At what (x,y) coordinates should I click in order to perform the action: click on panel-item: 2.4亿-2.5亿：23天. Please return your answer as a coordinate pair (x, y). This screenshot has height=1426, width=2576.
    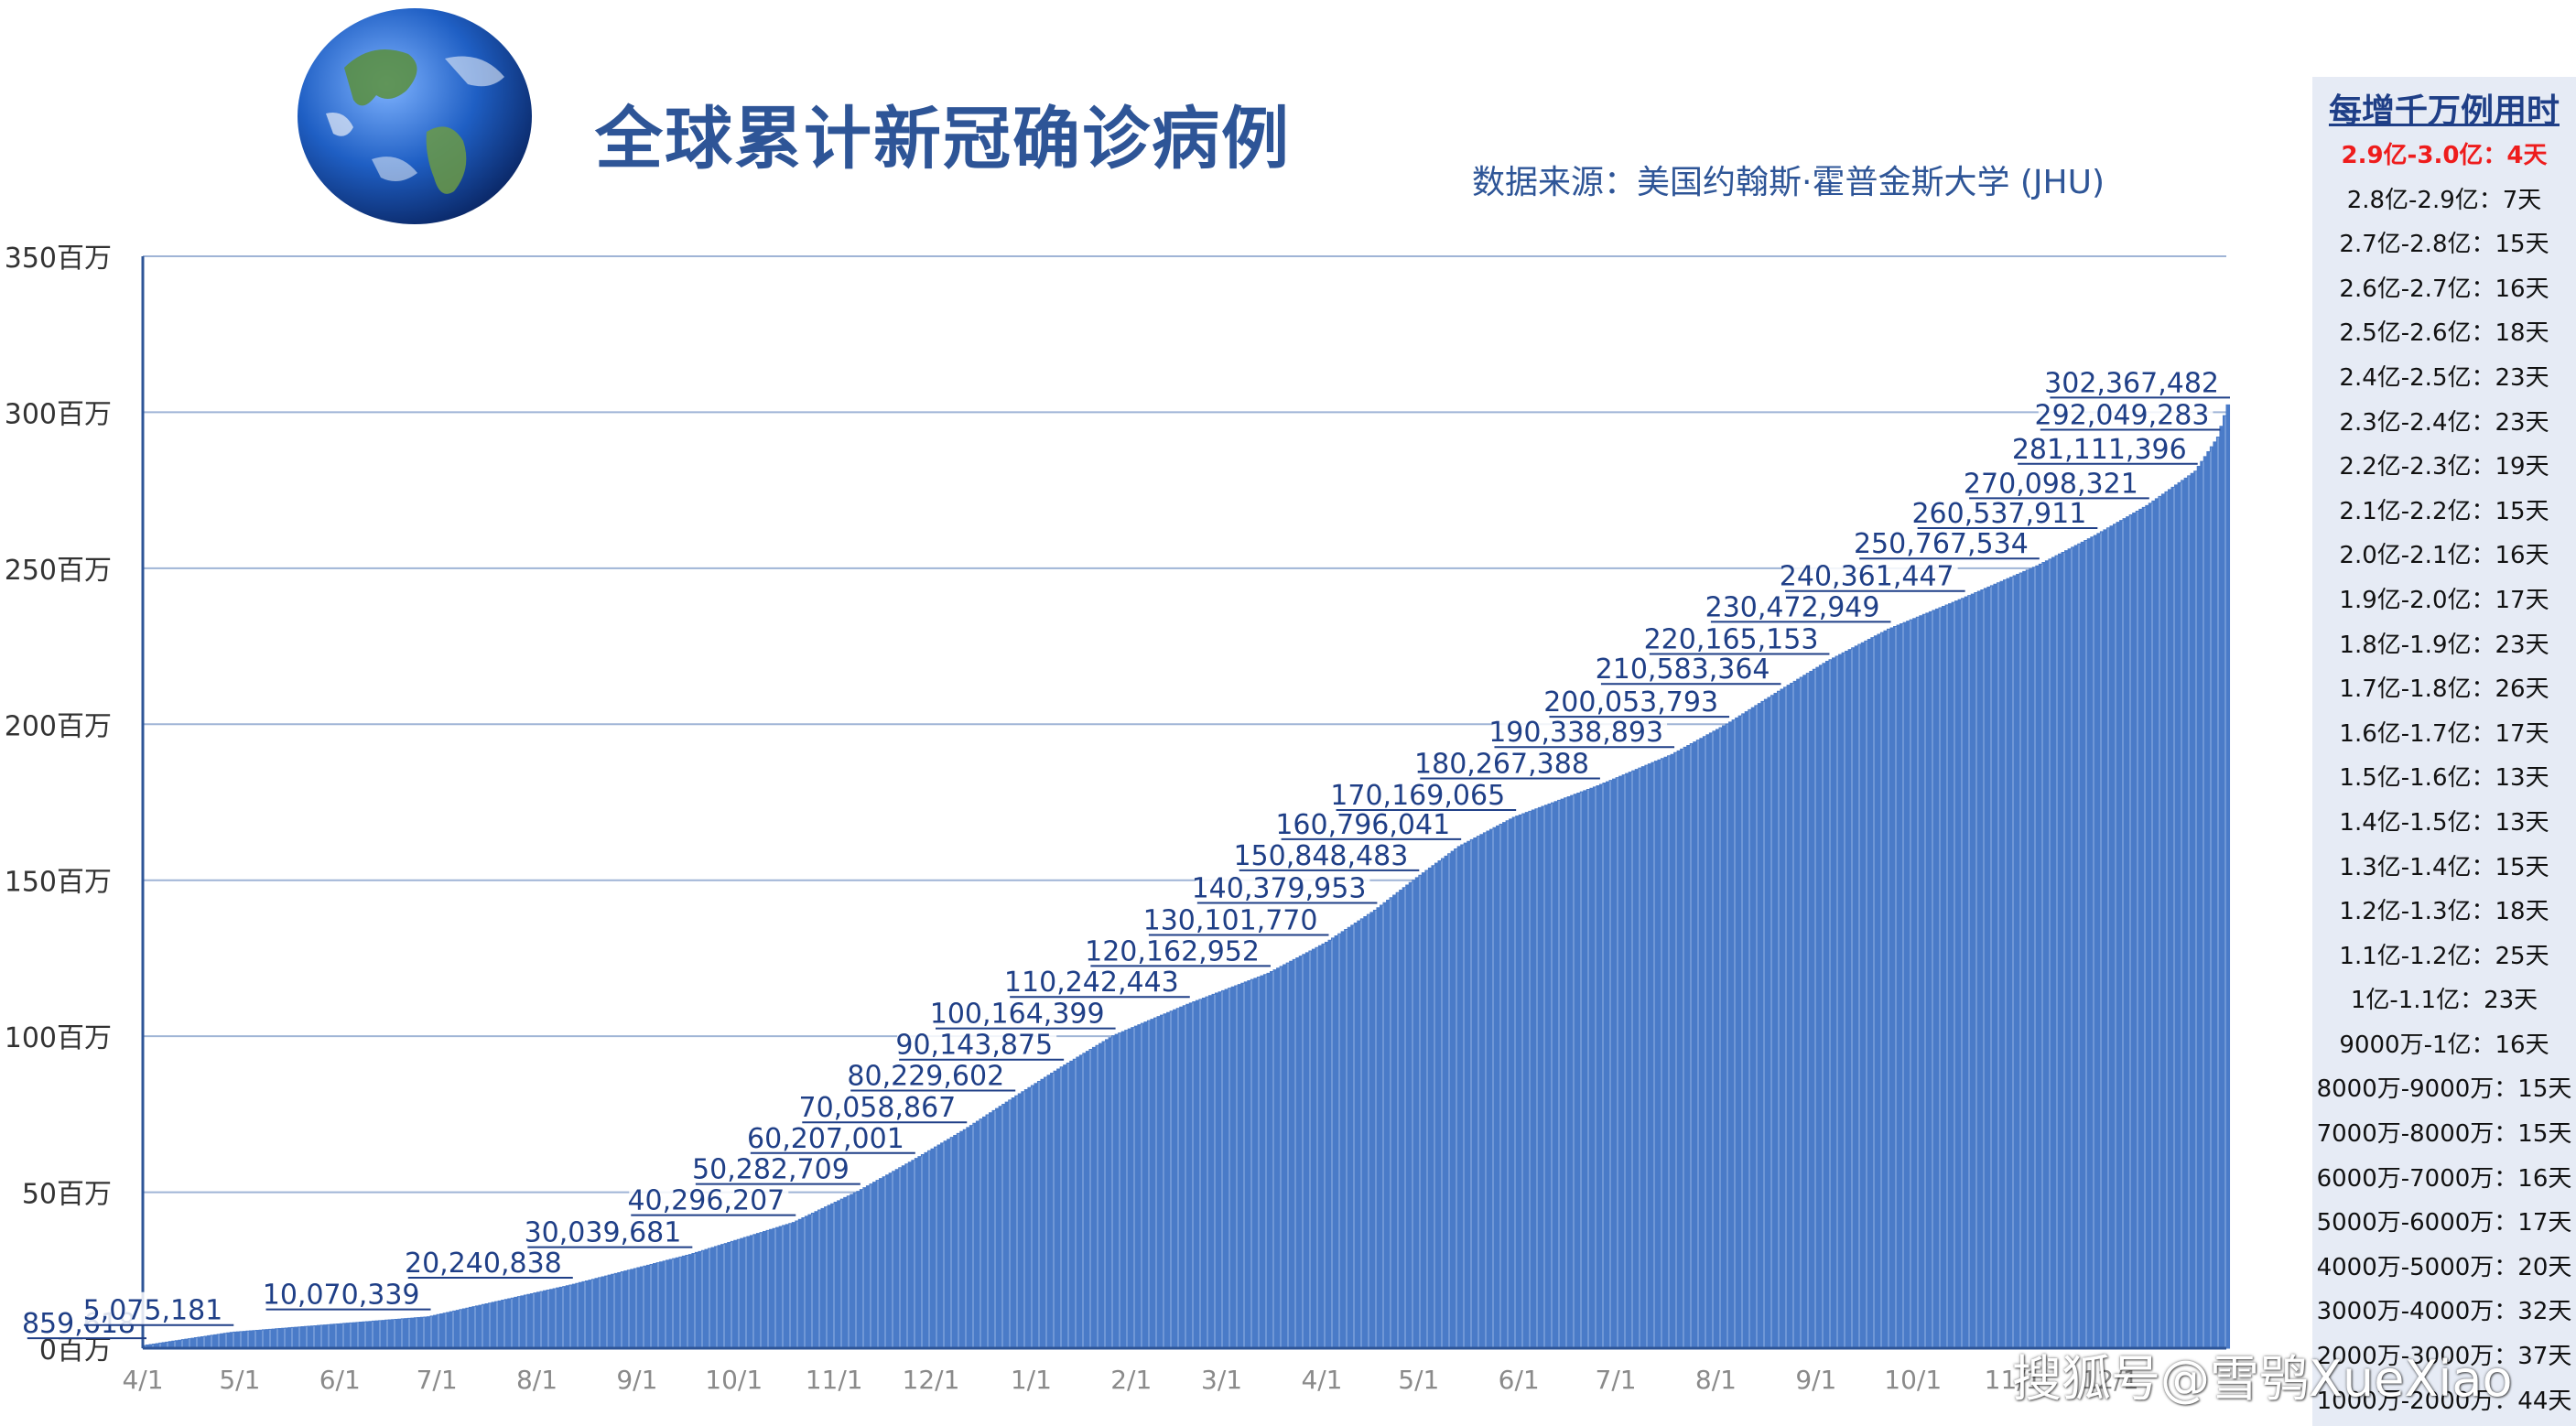
    Looking at the image, I should click on (2444, 378).